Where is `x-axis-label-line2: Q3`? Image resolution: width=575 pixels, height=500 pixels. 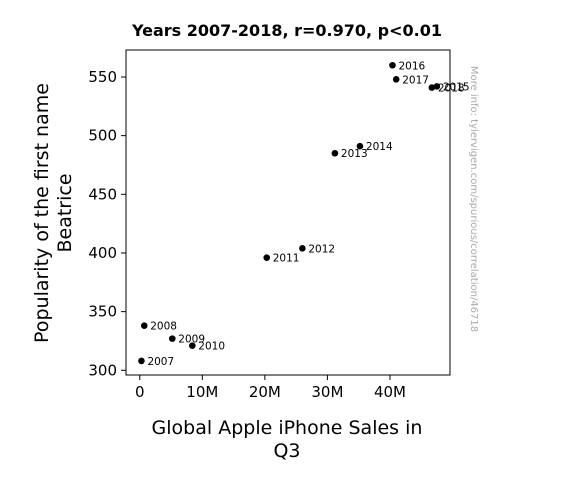 x-axis-label-line2: Q3 is located at coordinates (286, 451).